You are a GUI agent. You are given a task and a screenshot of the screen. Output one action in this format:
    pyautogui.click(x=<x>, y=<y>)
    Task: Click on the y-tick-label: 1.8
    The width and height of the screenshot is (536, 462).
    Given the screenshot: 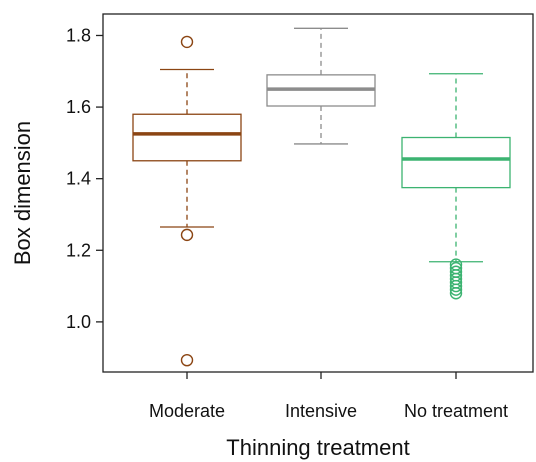 What is the action you would take?
    pyautogui.click(x=78, y=35)
    